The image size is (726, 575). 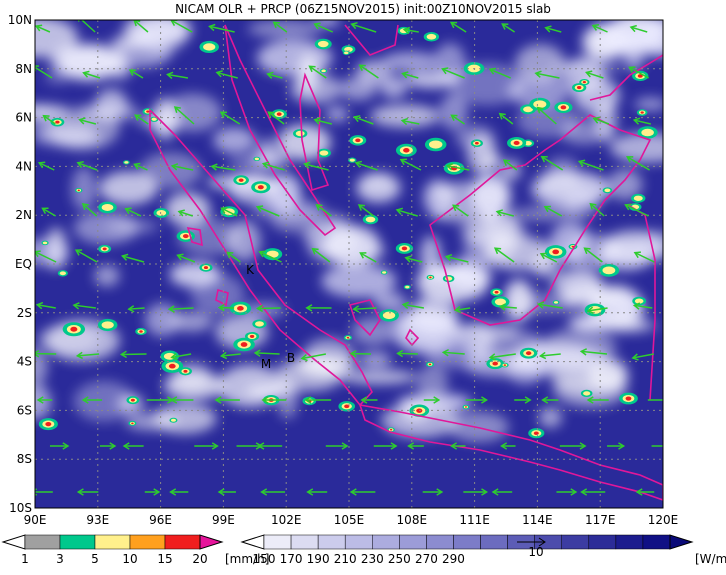 I want to click on lon-label: 93E, so click(x=97, y=520).